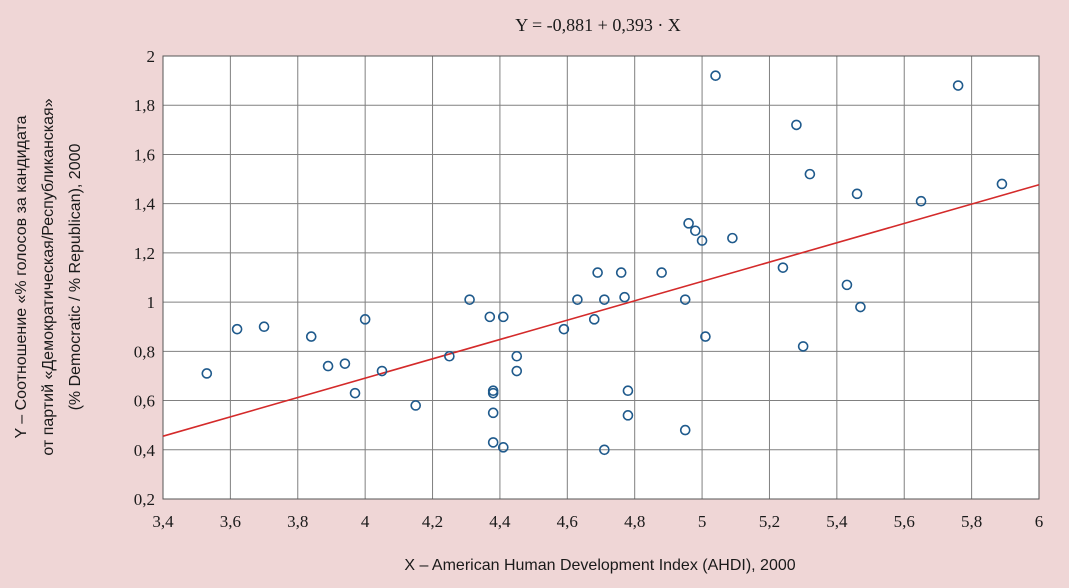  Describe the element at coordinates (230, 521) in the screenshot. I see `x-tick-label: 3,6` at that location.